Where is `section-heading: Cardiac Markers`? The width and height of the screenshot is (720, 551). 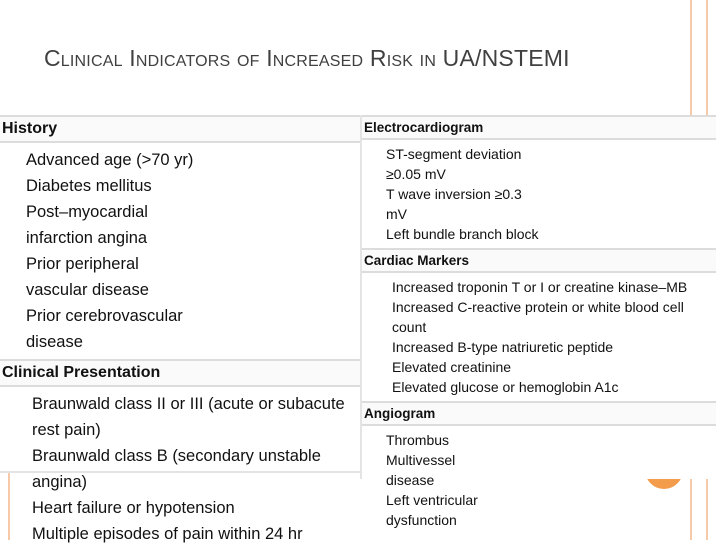 section-heading: Cardiac Markers is located at coordinates (539, 260).